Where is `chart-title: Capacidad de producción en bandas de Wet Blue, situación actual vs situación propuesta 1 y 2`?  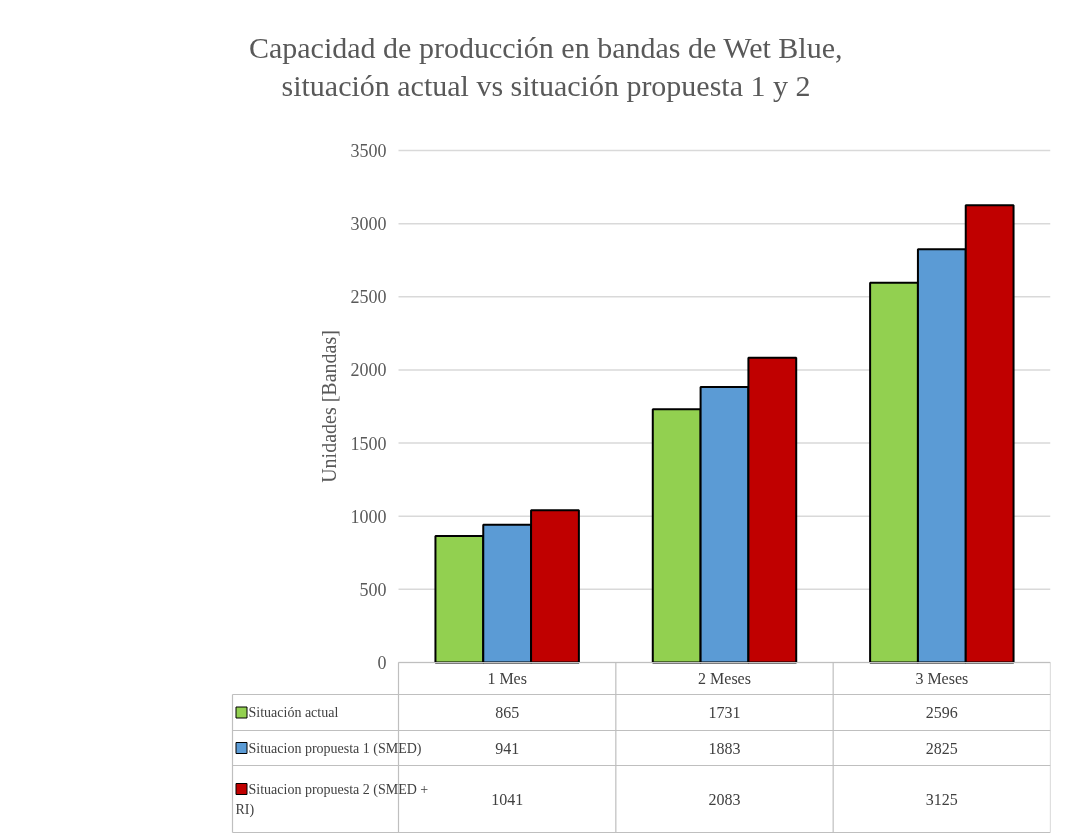
chart-title: Capacidad de producción en bandas de Wet Blue, situación actual vs situación propuesta 1 y 2 is located at coordinates (545, 66).